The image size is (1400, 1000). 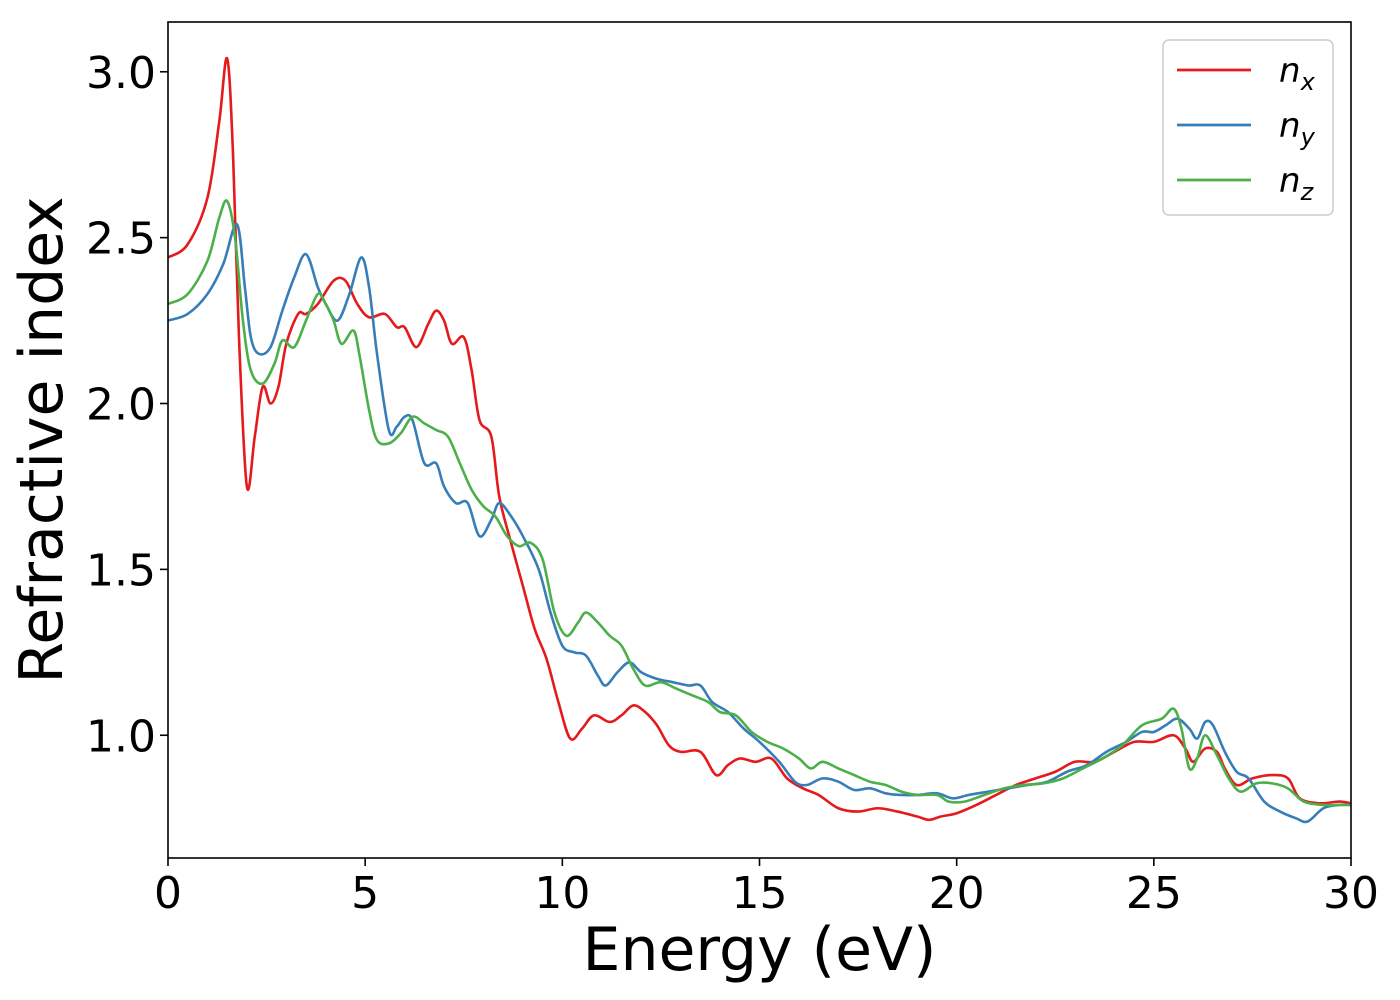 What do you see at coordinates (1297, 183) in the screenshot?
I see `legend-label-z: nz` at bounding box center [1297, 183].